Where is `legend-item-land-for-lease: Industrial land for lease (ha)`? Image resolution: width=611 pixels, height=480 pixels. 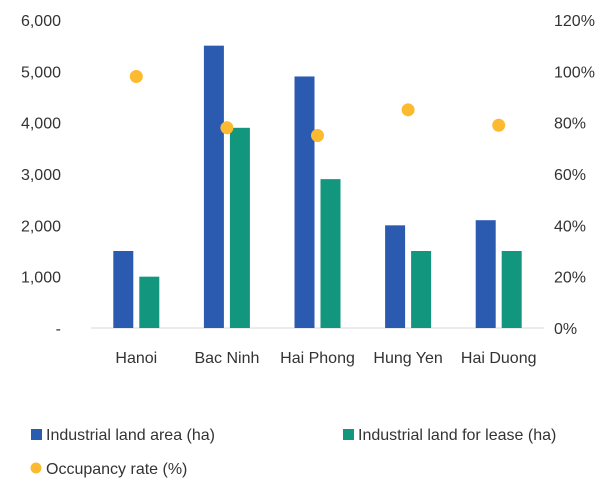
legend-item-land-for-lease: Industrial land for lease (ha) is located at coordinates (449, 435).